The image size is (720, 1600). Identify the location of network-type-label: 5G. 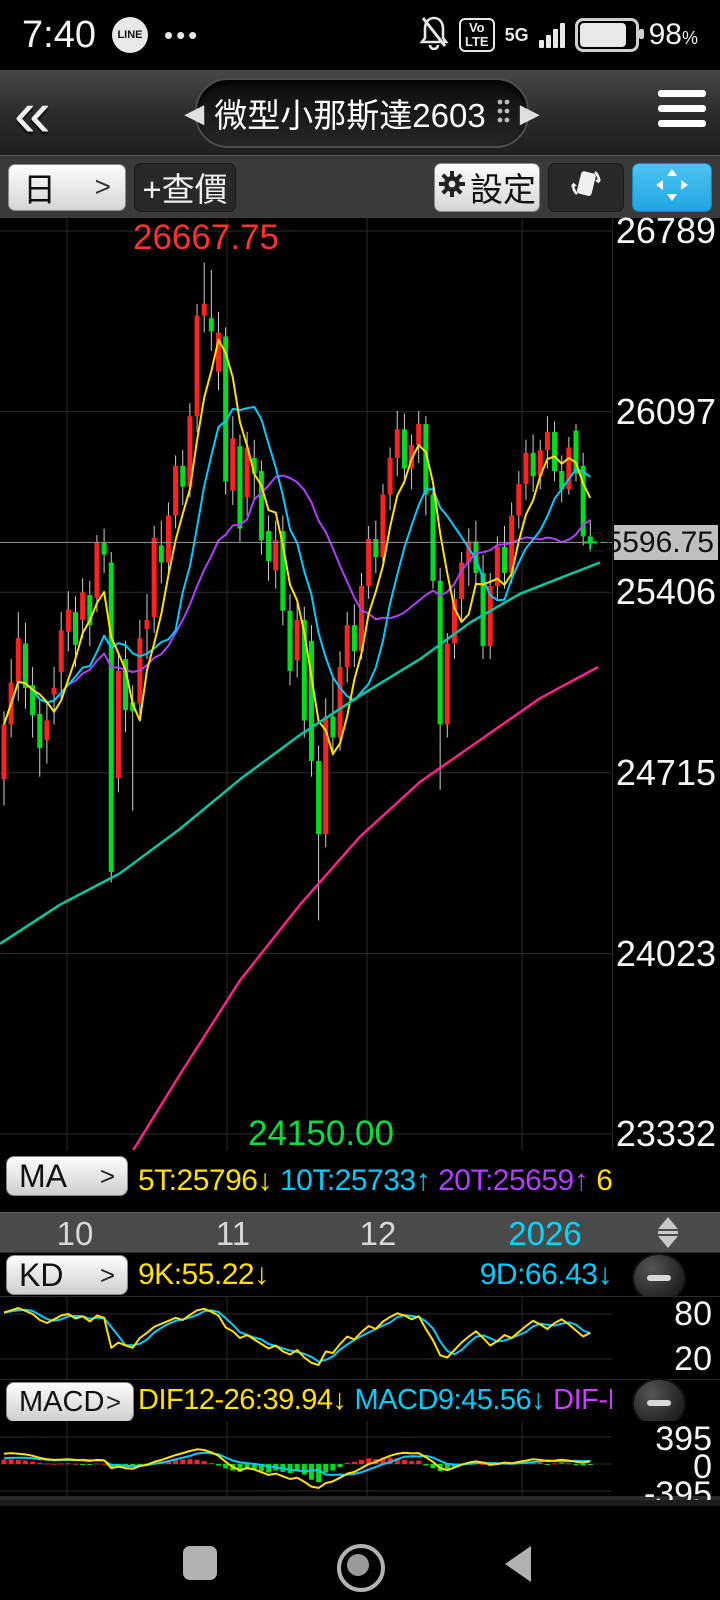
(516, 34).